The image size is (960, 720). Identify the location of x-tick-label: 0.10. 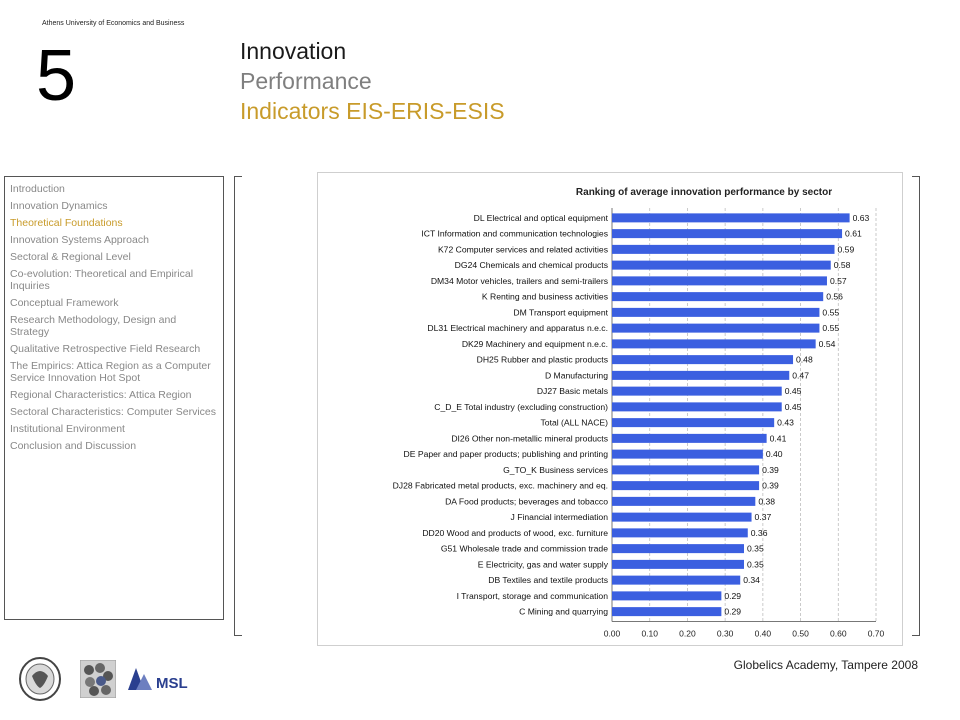
(649, 634).